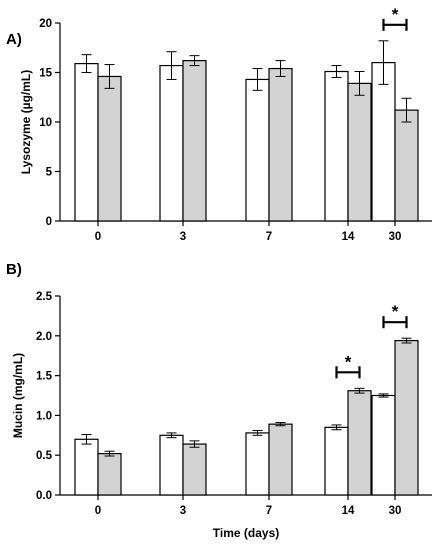 Image resolution: width=442 pixels, height=550 pixels. I want to click on x-axis-title: Time (days), so click(246, 533).